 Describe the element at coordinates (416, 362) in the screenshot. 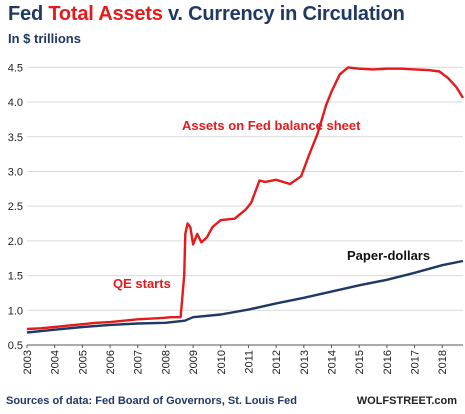

I see `x-tick-label: 2017` at that location.